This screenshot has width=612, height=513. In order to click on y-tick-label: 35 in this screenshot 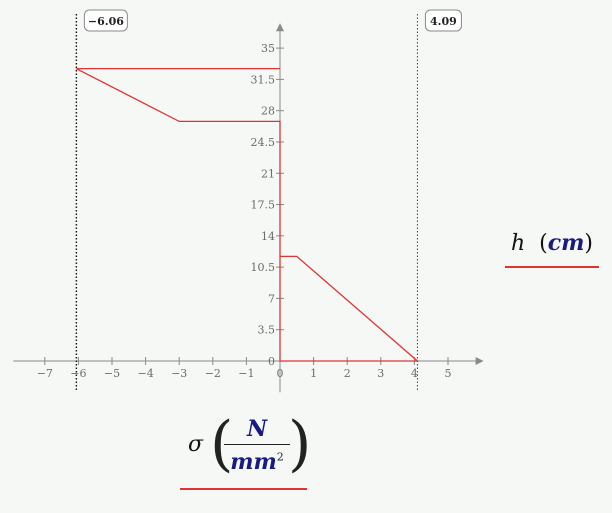, I will do `click(268, 48)`.